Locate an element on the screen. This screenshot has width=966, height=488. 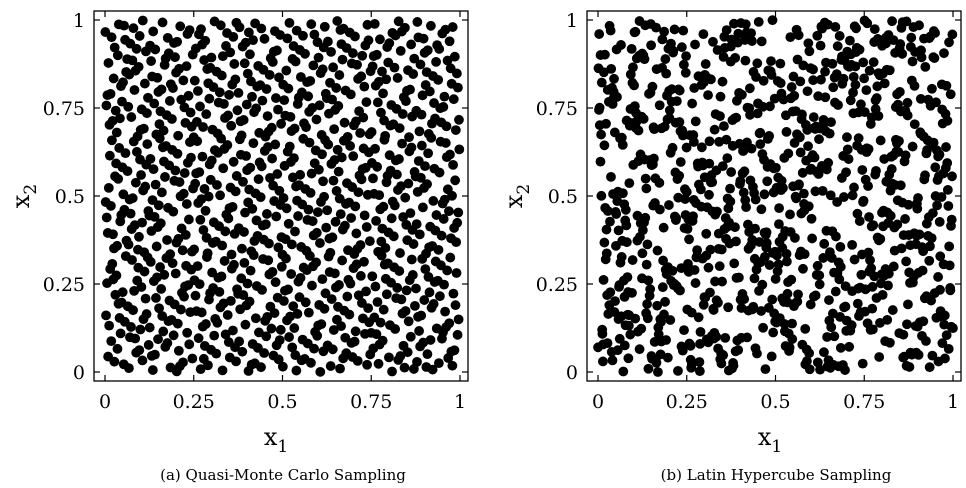
lhs-x-tick-label: 0 is located at coordinates (598, 402).